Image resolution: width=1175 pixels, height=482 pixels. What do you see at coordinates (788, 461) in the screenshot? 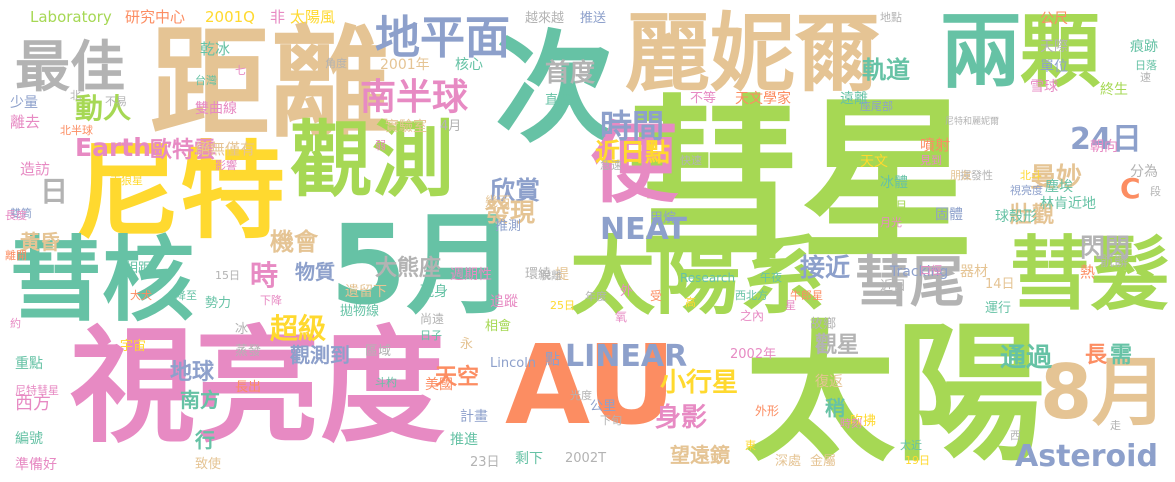
I see `word-148: 深處` at bounding box center [788, 461].